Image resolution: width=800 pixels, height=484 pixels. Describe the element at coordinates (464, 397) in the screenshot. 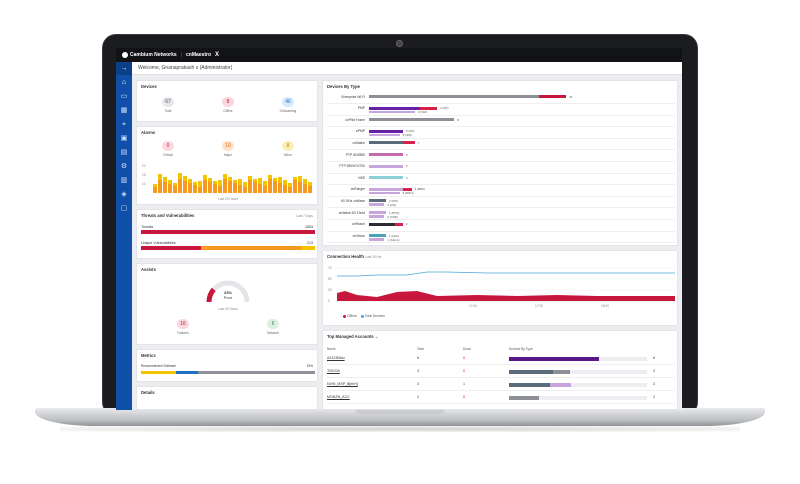

I see `account-down: 0` at that location.